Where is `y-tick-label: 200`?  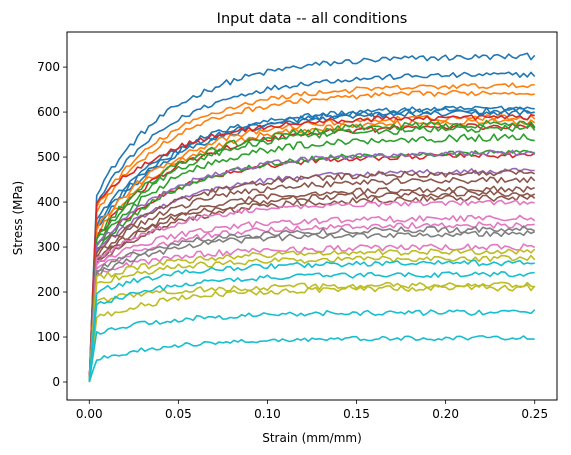
y-tick-label: 200 is located at coordinates (48, 292).